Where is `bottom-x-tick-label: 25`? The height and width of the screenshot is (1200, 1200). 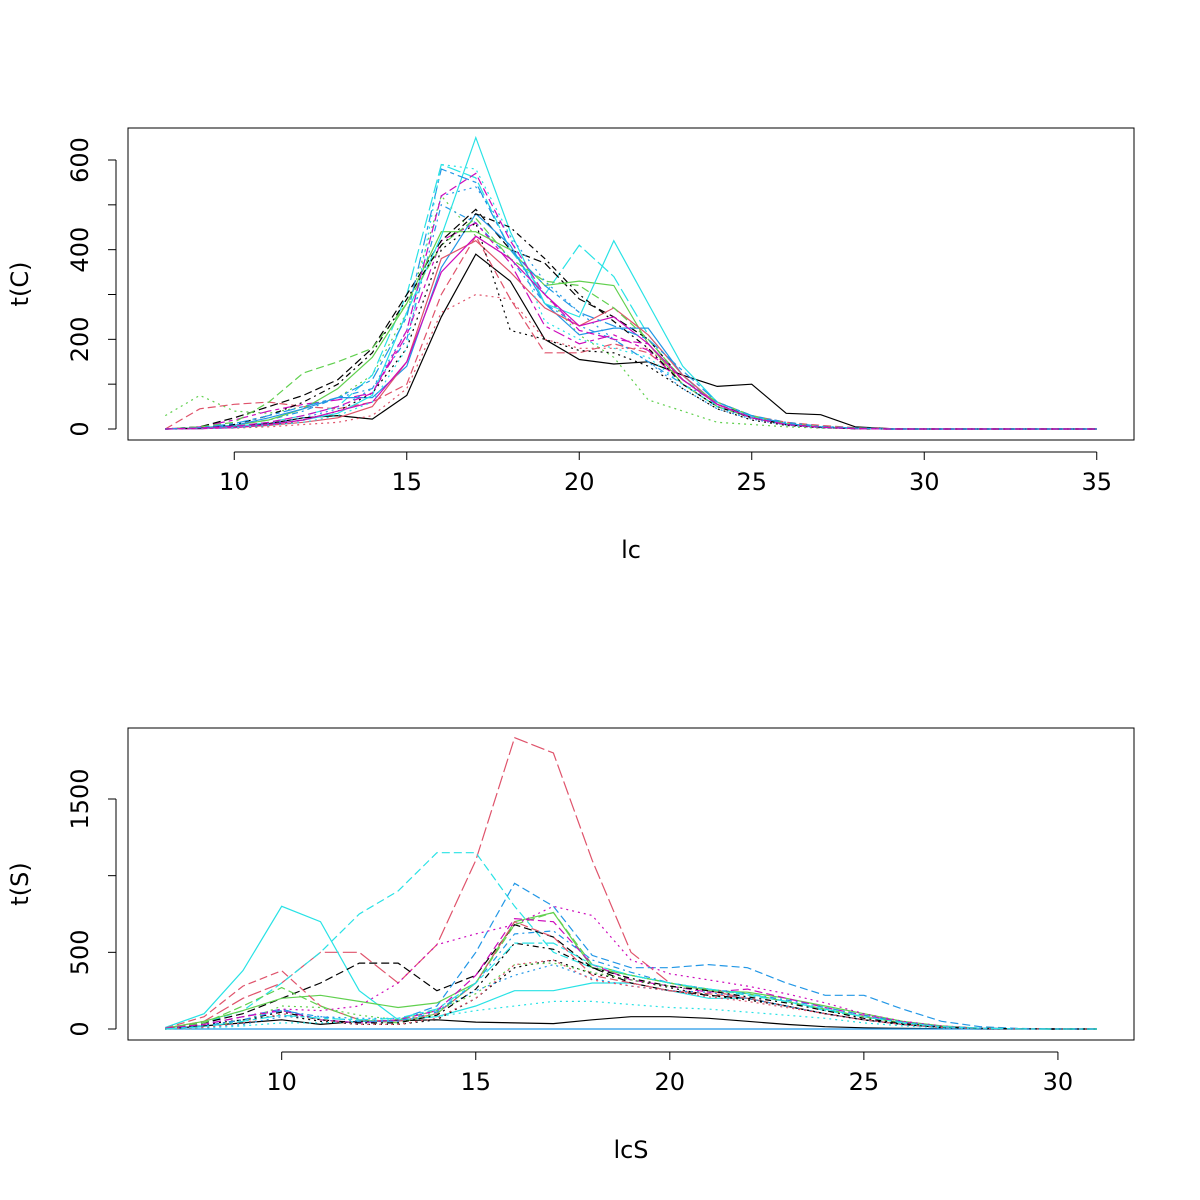
bottom-x-tick-label: 25 is located at coordinates (864, 1082).